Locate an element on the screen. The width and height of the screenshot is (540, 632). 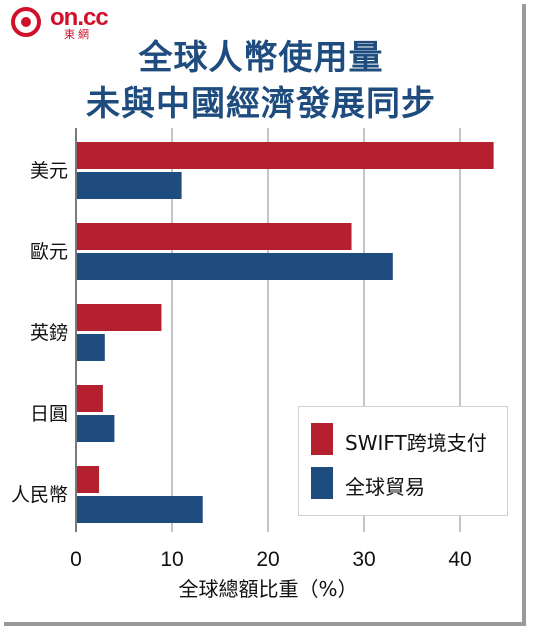
x-tick-label-10: 10 is located at coordinates (171, 559).